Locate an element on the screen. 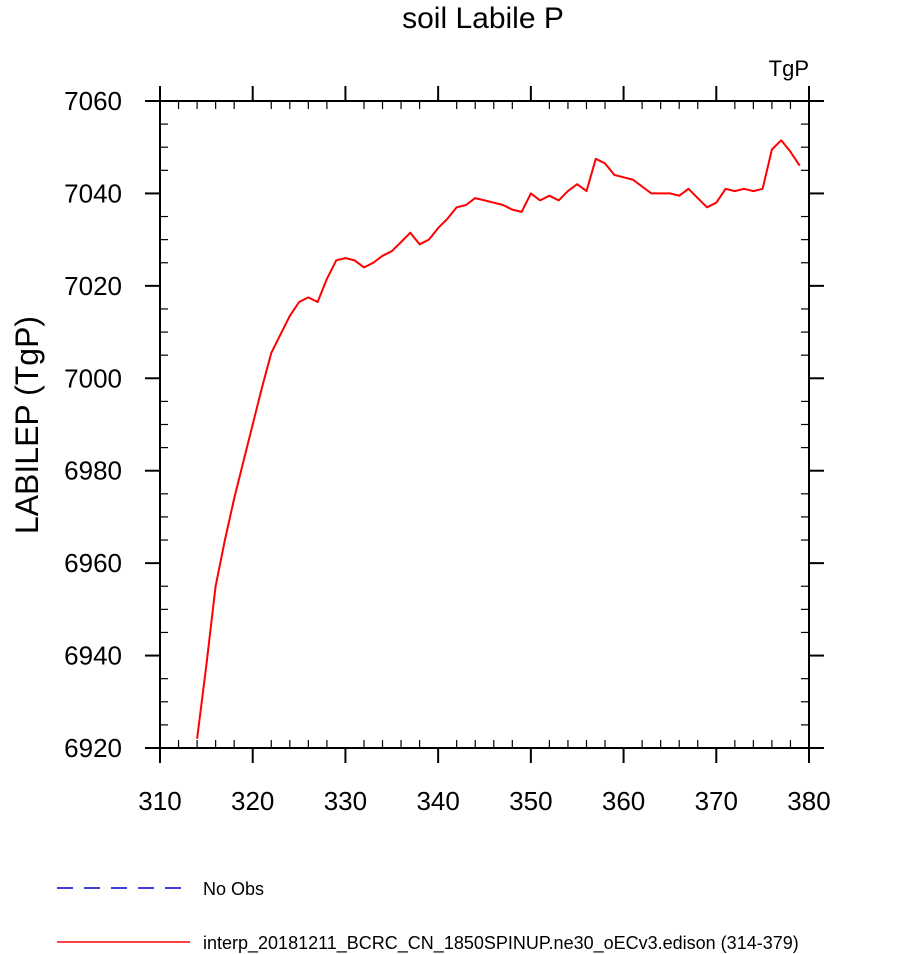 The image size is (906, 954). y-tick-label: 7060 is located at coordinates (93, 101).